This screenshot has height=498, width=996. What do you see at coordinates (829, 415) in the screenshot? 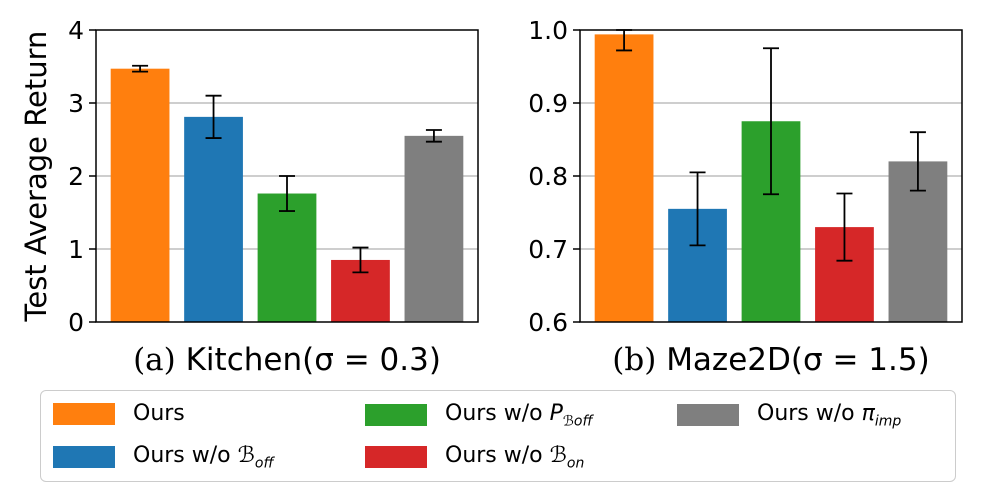
I see `legend-label: Ours w/o πimp` at bounding box center [829, 415].